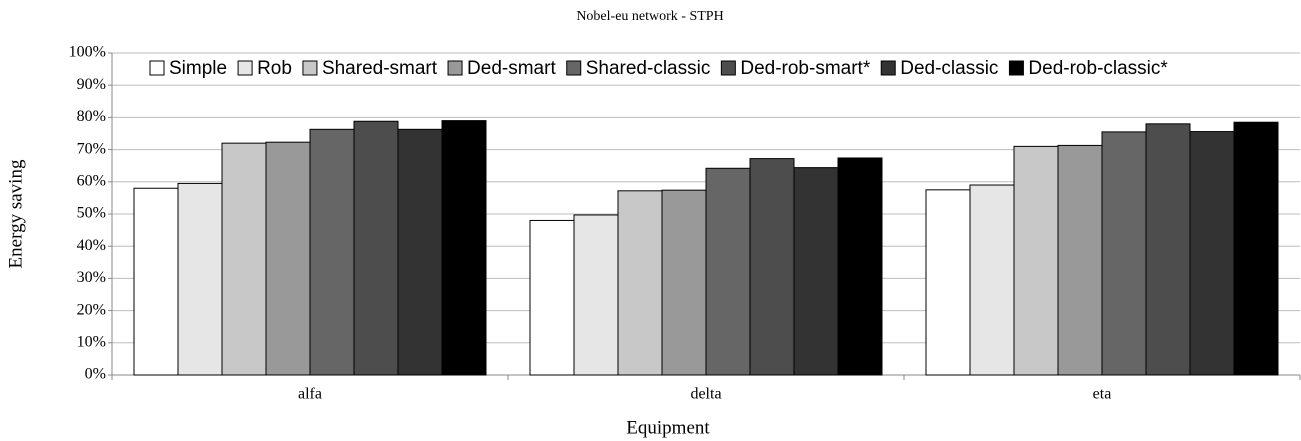 The image size is (1301, 441). What do you see at coordinates (91, 277) in the screenshot?
I see `y-tick-label: 30%` at bounding box center [91, 277].